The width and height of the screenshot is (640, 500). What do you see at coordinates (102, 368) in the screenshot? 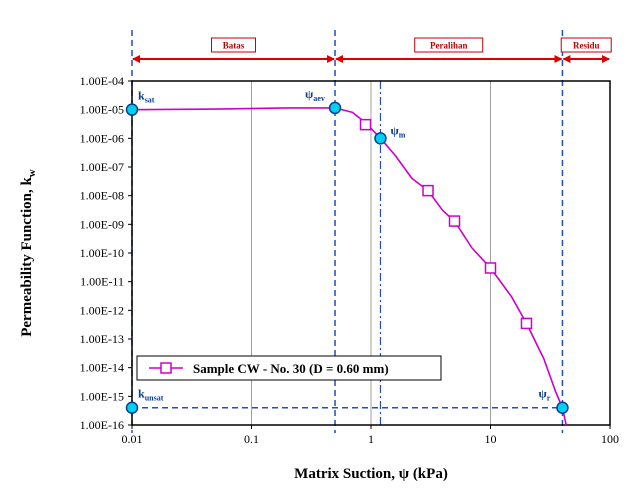
I see `y-tick-label: 1.00E-14` at bounding box center [102, 368].